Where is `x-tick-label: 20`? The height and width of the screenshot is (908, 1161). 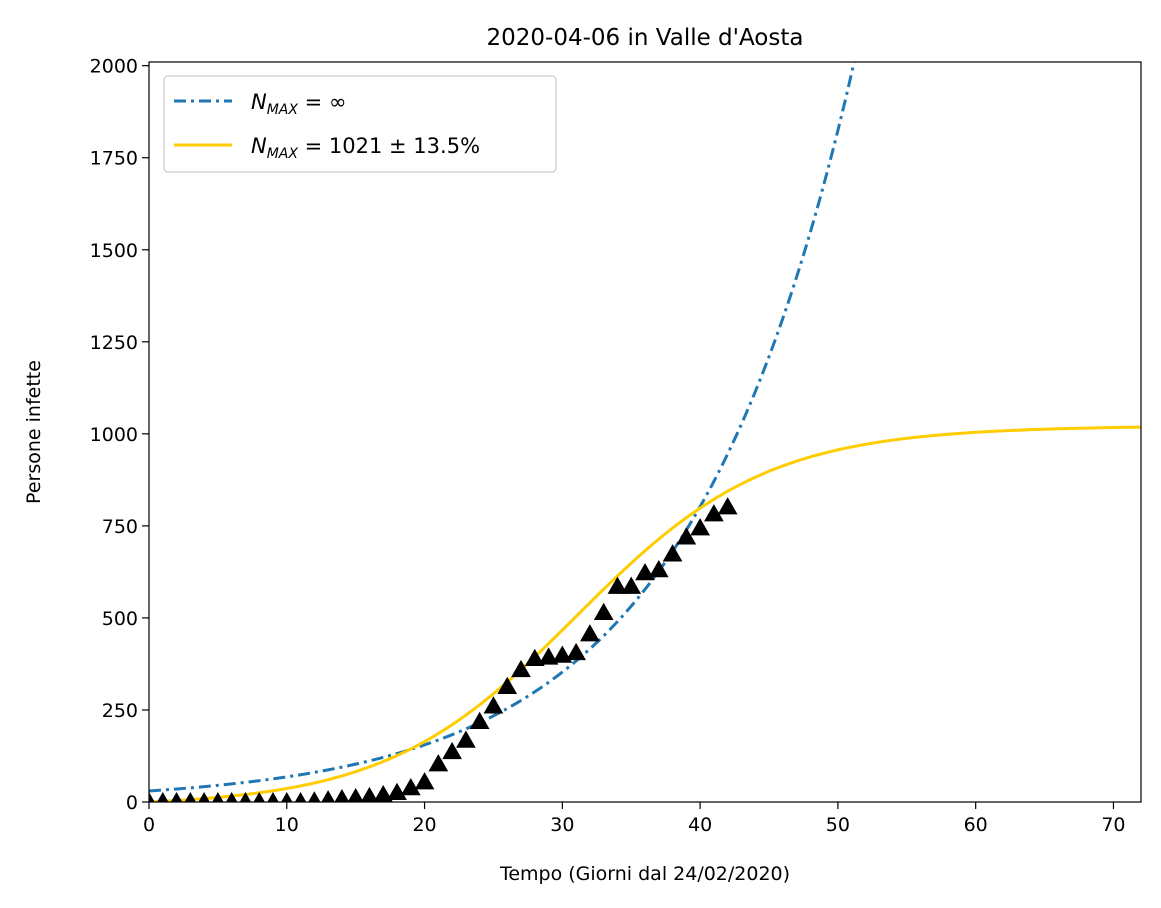
x-tick-label: 20 is located at coordinates (424, 825).